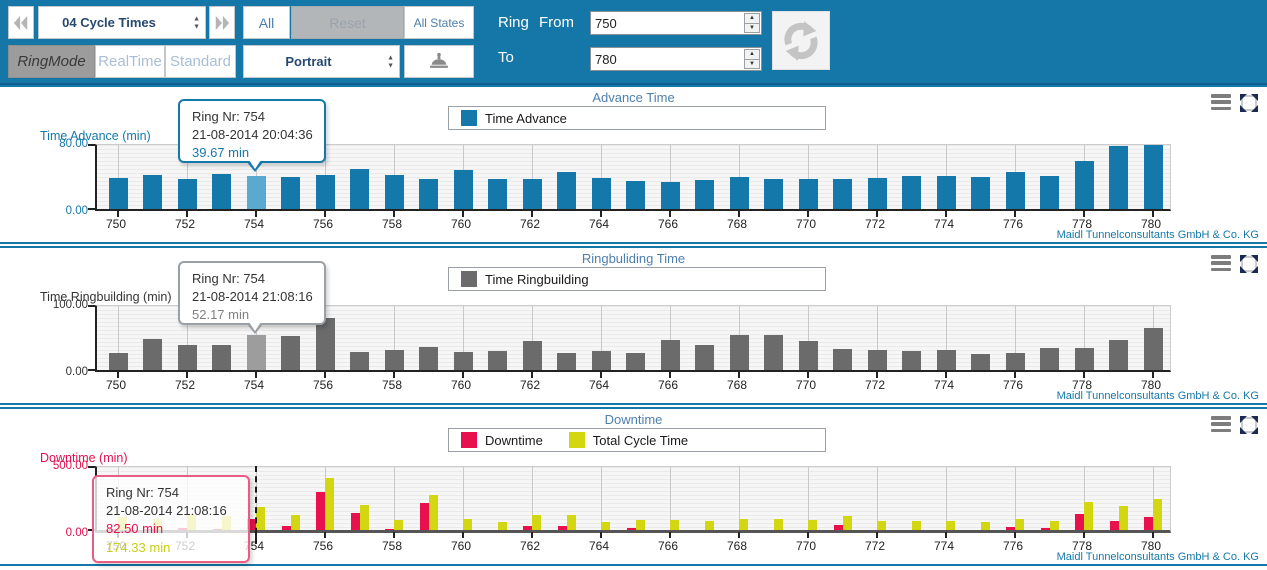 The image size is (1267, 570). What do you see at coordinates (222, 22) in the screenshot?
I see `next-button` at bounding box center [222, 22].